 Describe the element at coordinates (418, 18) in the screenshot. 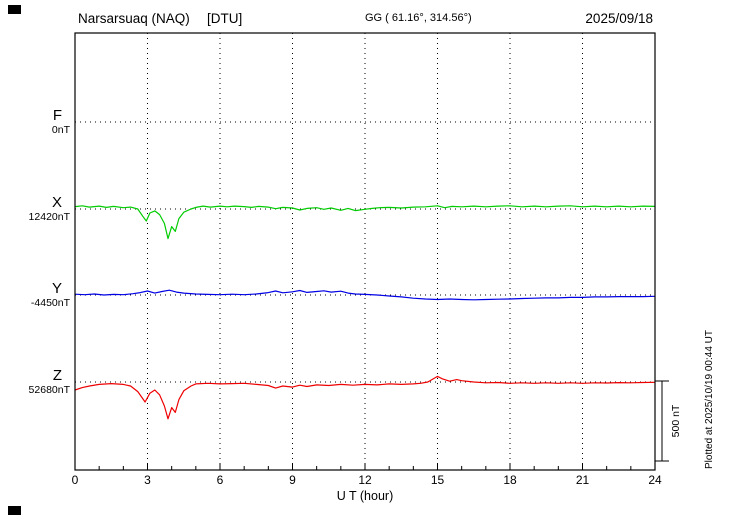

I see `geographic-coords: GG ( 61.16°, 314.56°)` at that location.